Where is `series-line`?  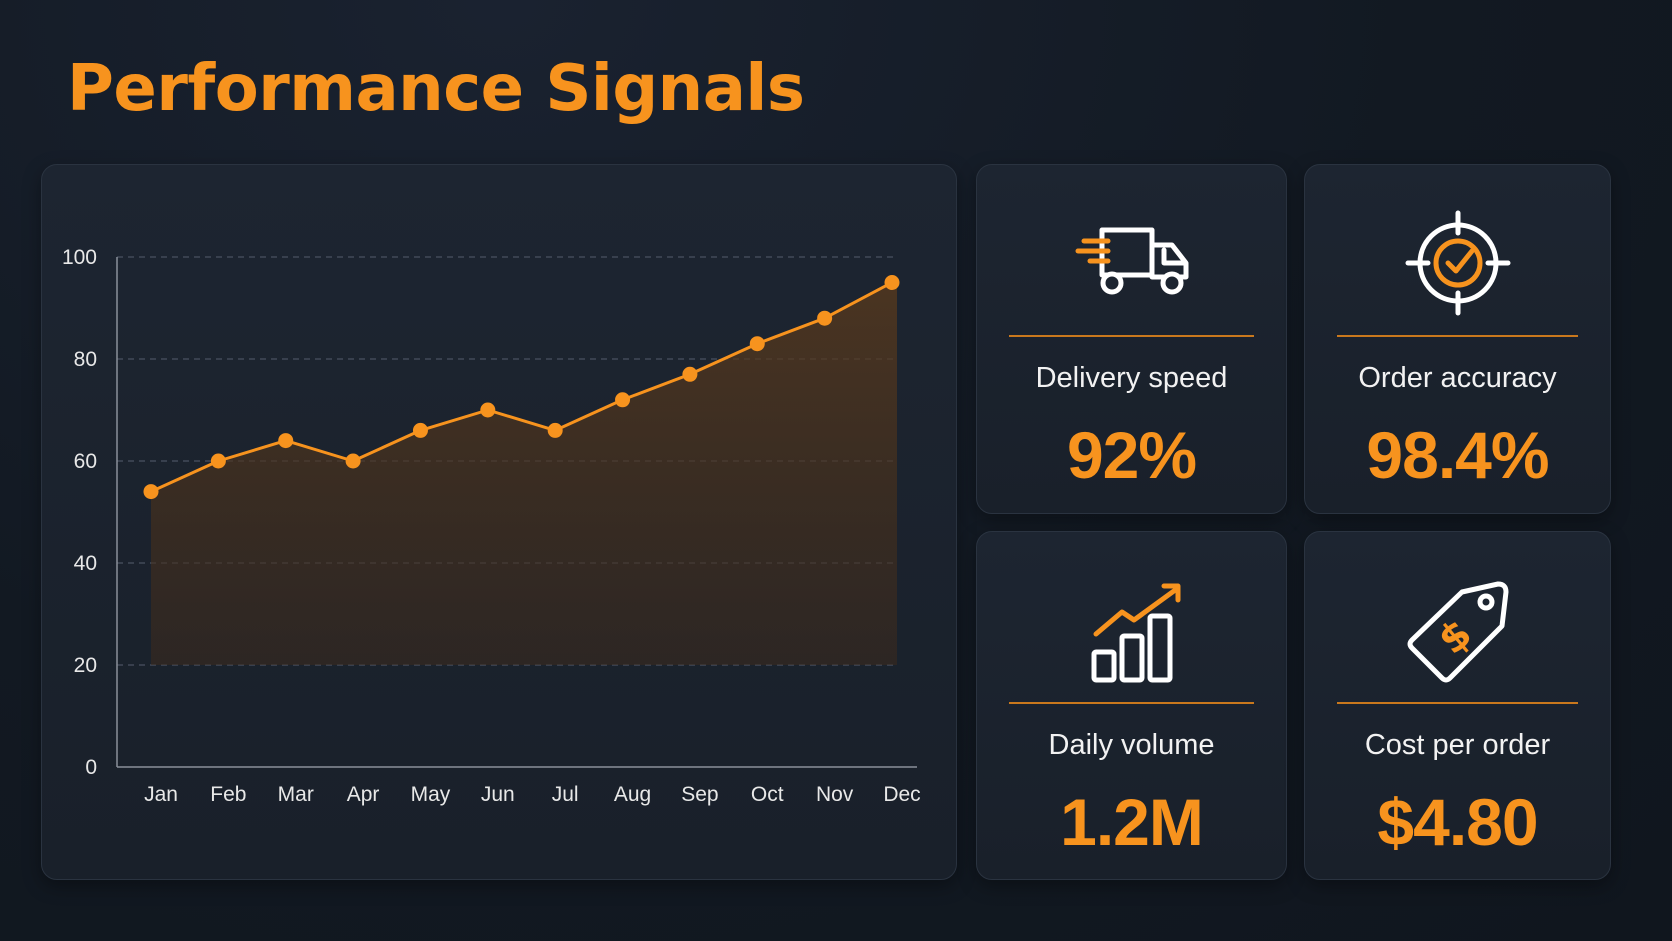
series-line is located at coordinates (521, 387).